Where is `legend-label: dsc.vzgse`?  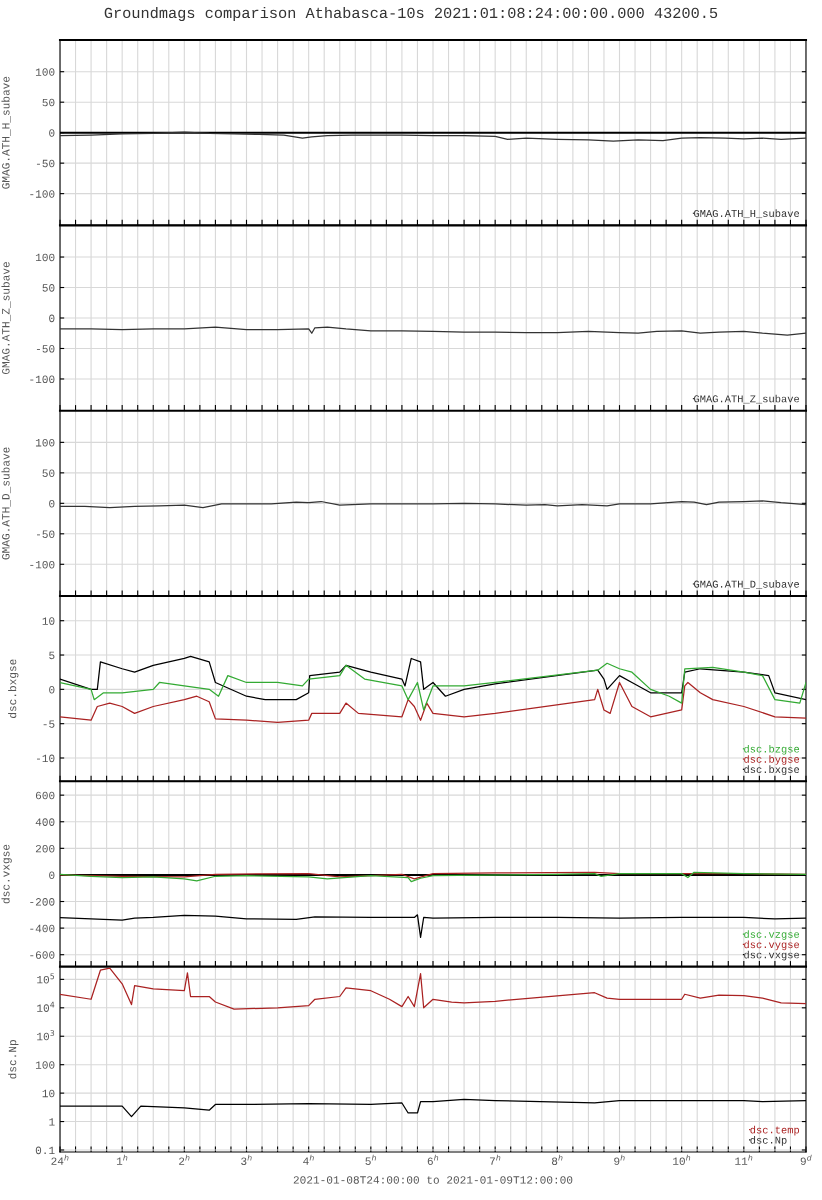
legend-label: dsc.vzgse is located at coordinates (772, 935).